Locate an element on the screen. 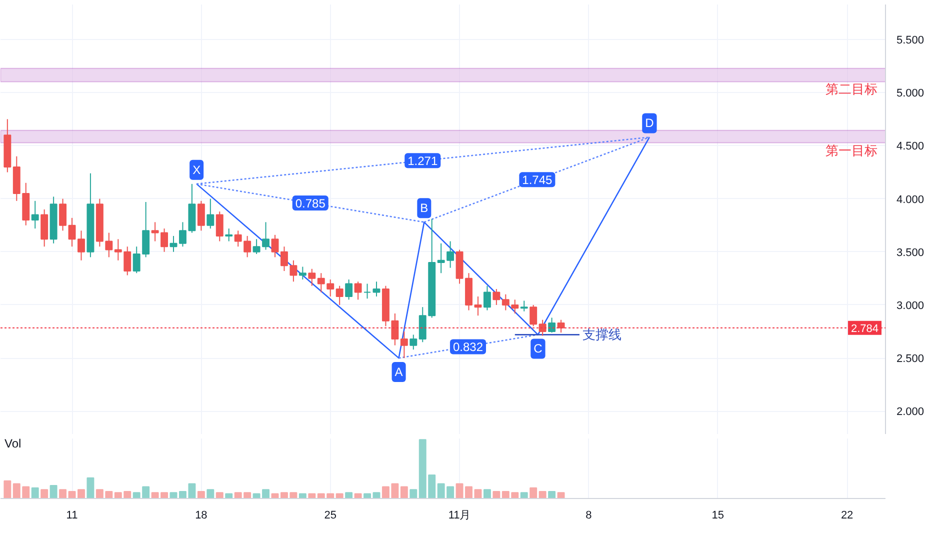  annotation: A is located at coordinates (398, 372).